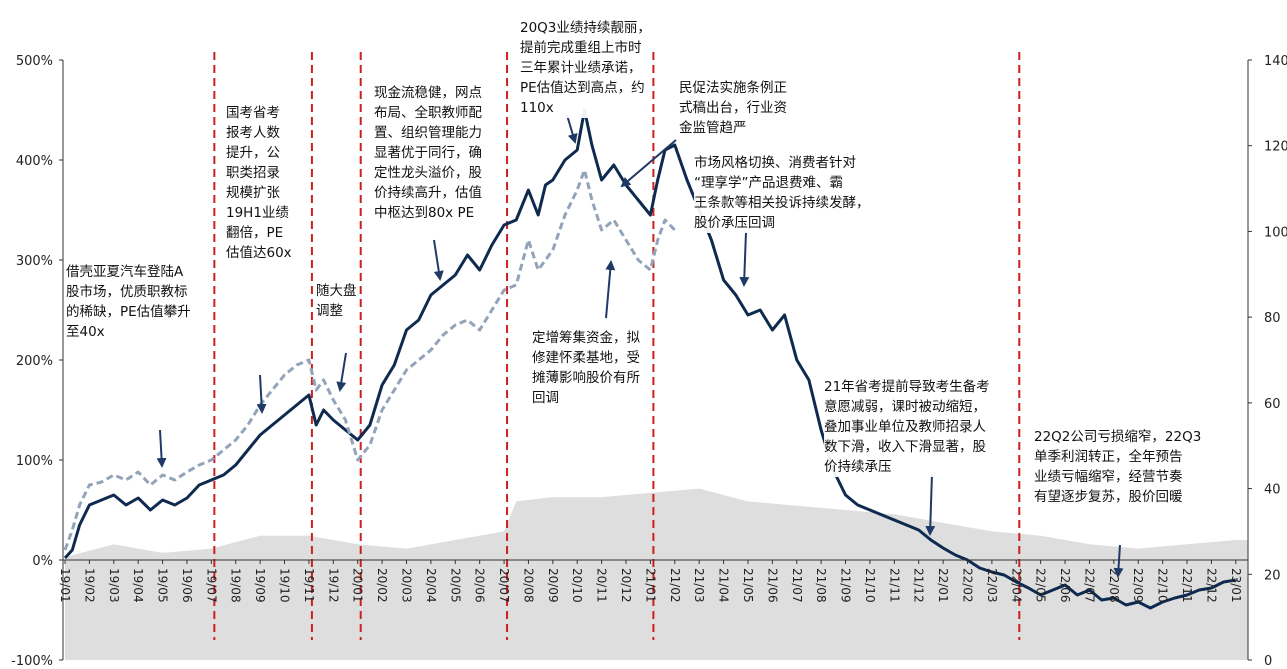 This screenshot has width=1287, height=669. Describe the element at coordinates (1016, 585) in the screenshot. I see `x-tick-label: 22/04` at that location.